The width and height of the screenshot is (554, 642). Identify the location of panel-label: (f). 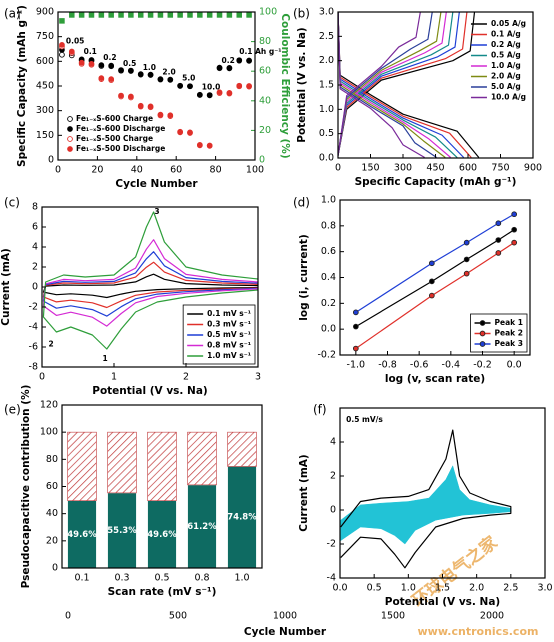
(320, 410).